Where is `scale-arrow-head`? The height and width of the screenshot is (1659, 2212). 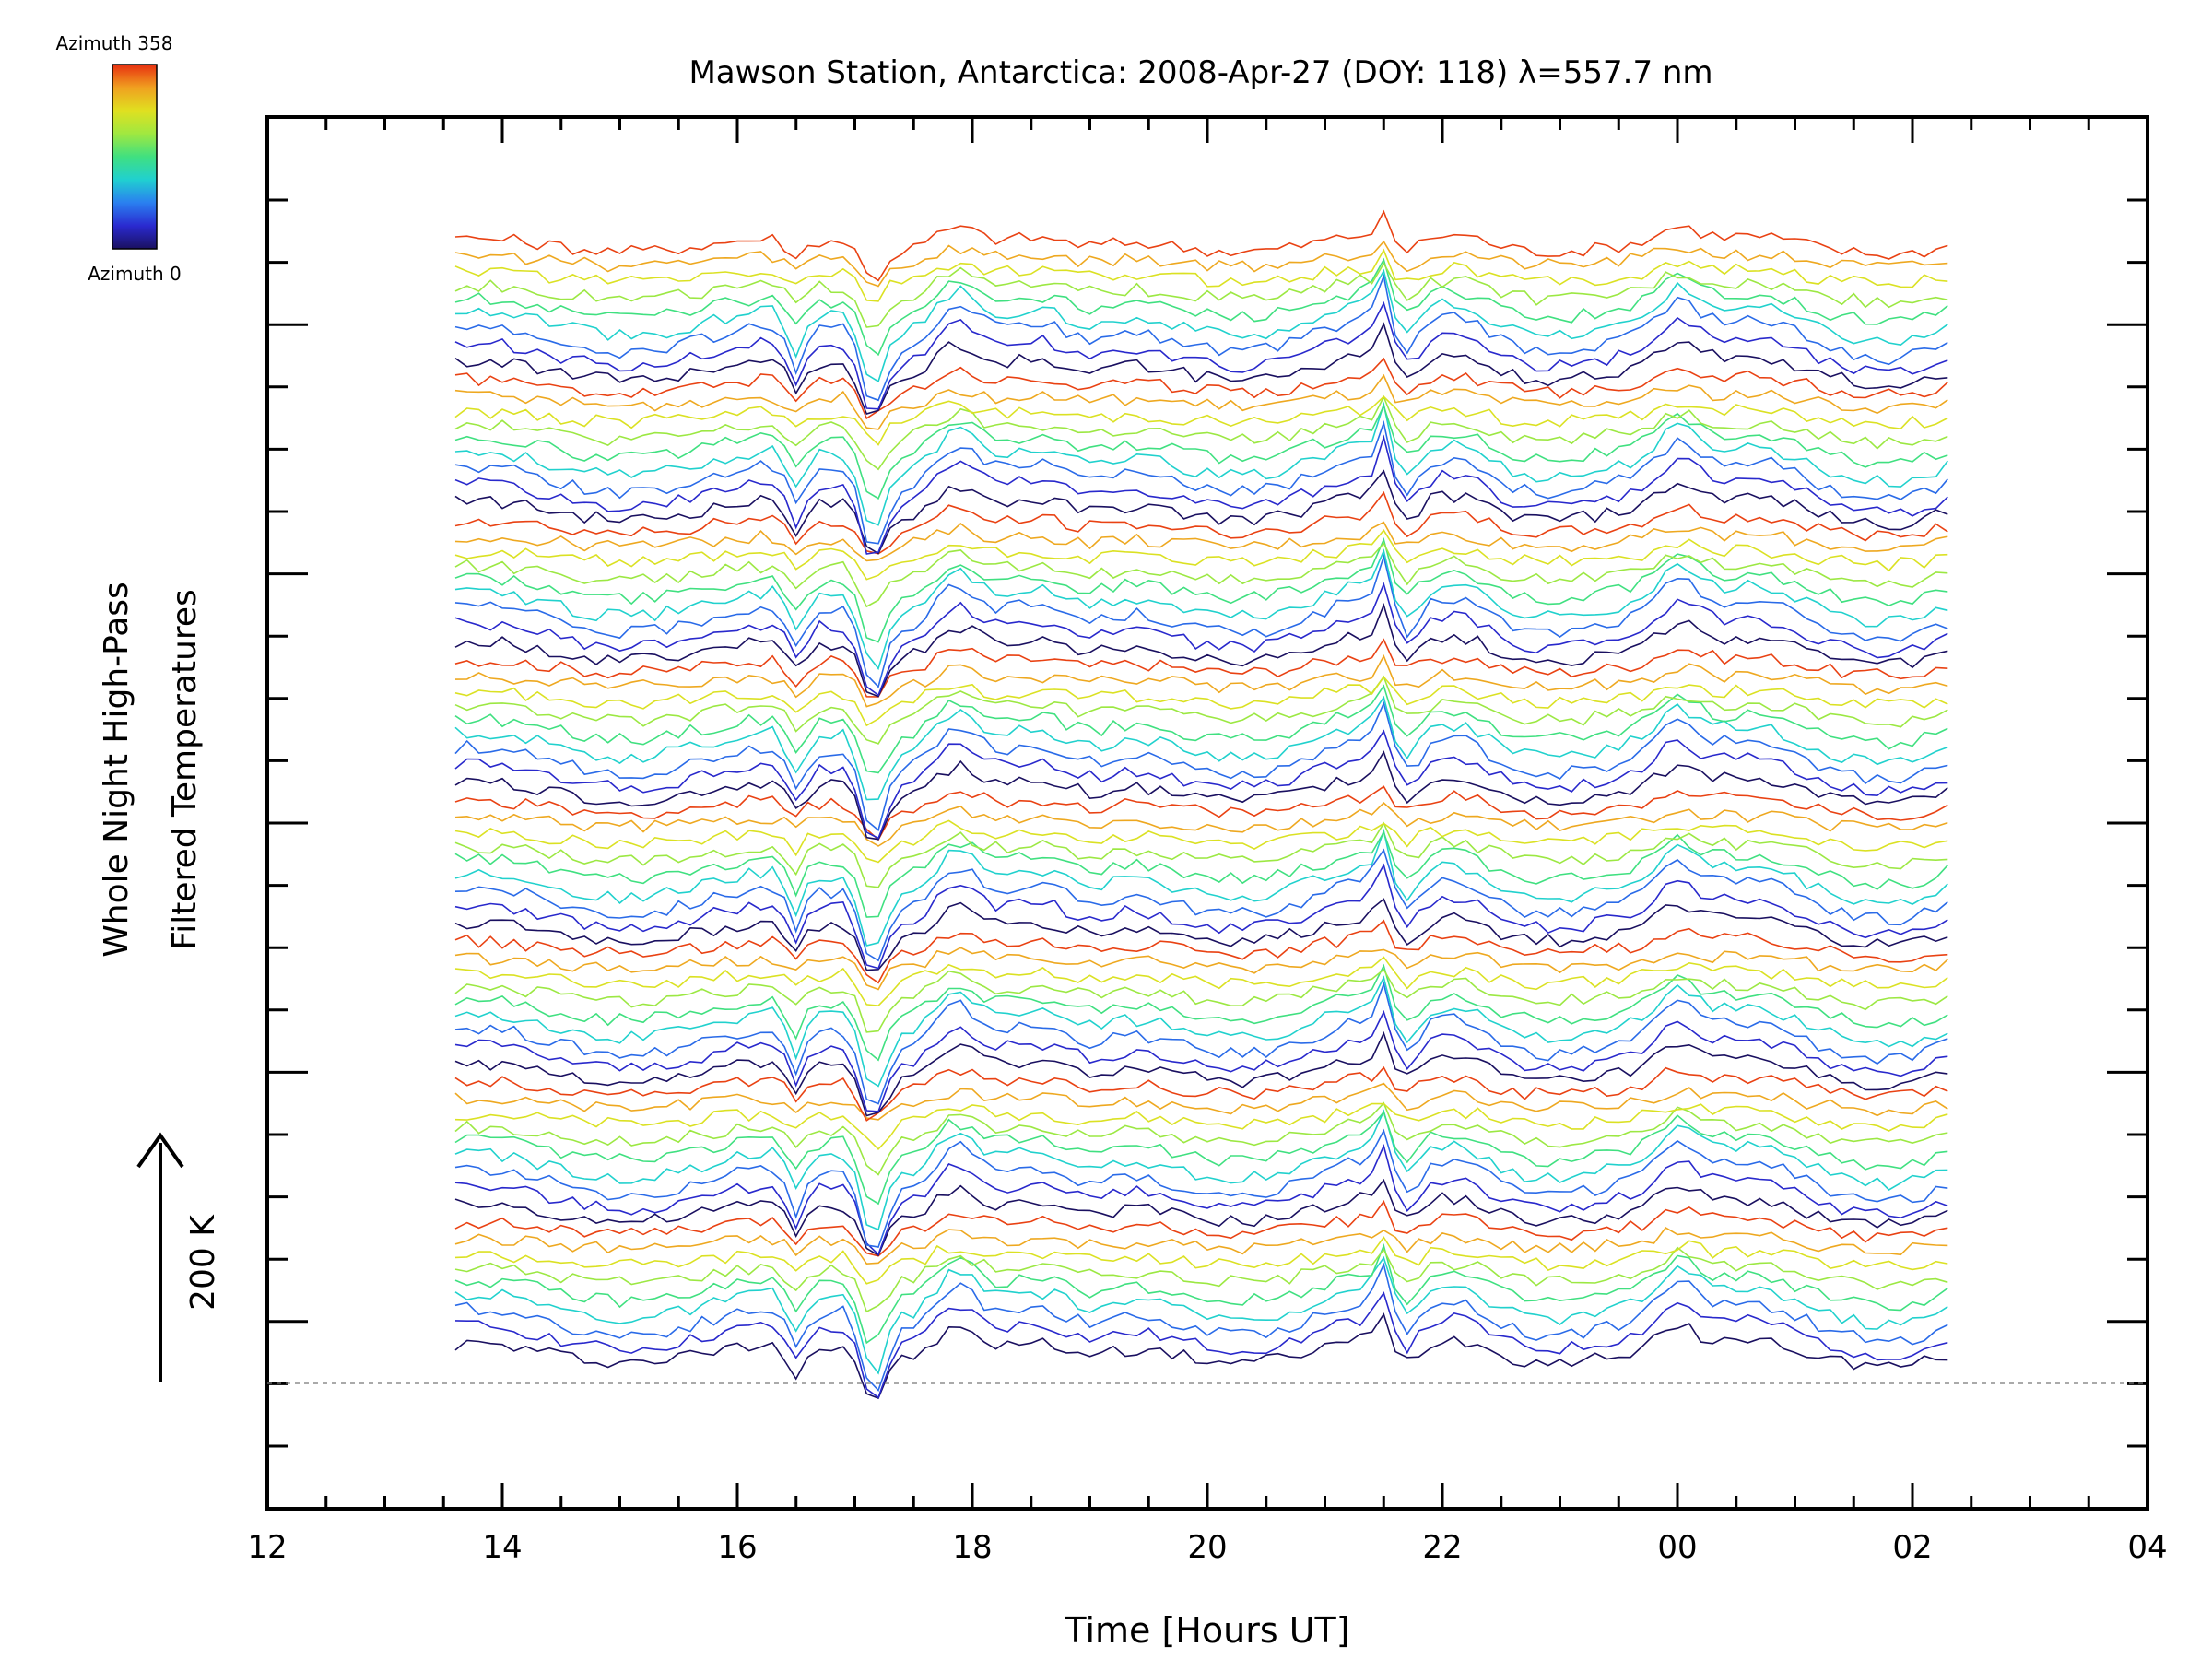
scale-arrow-head is located at coordinates (160, 1150).